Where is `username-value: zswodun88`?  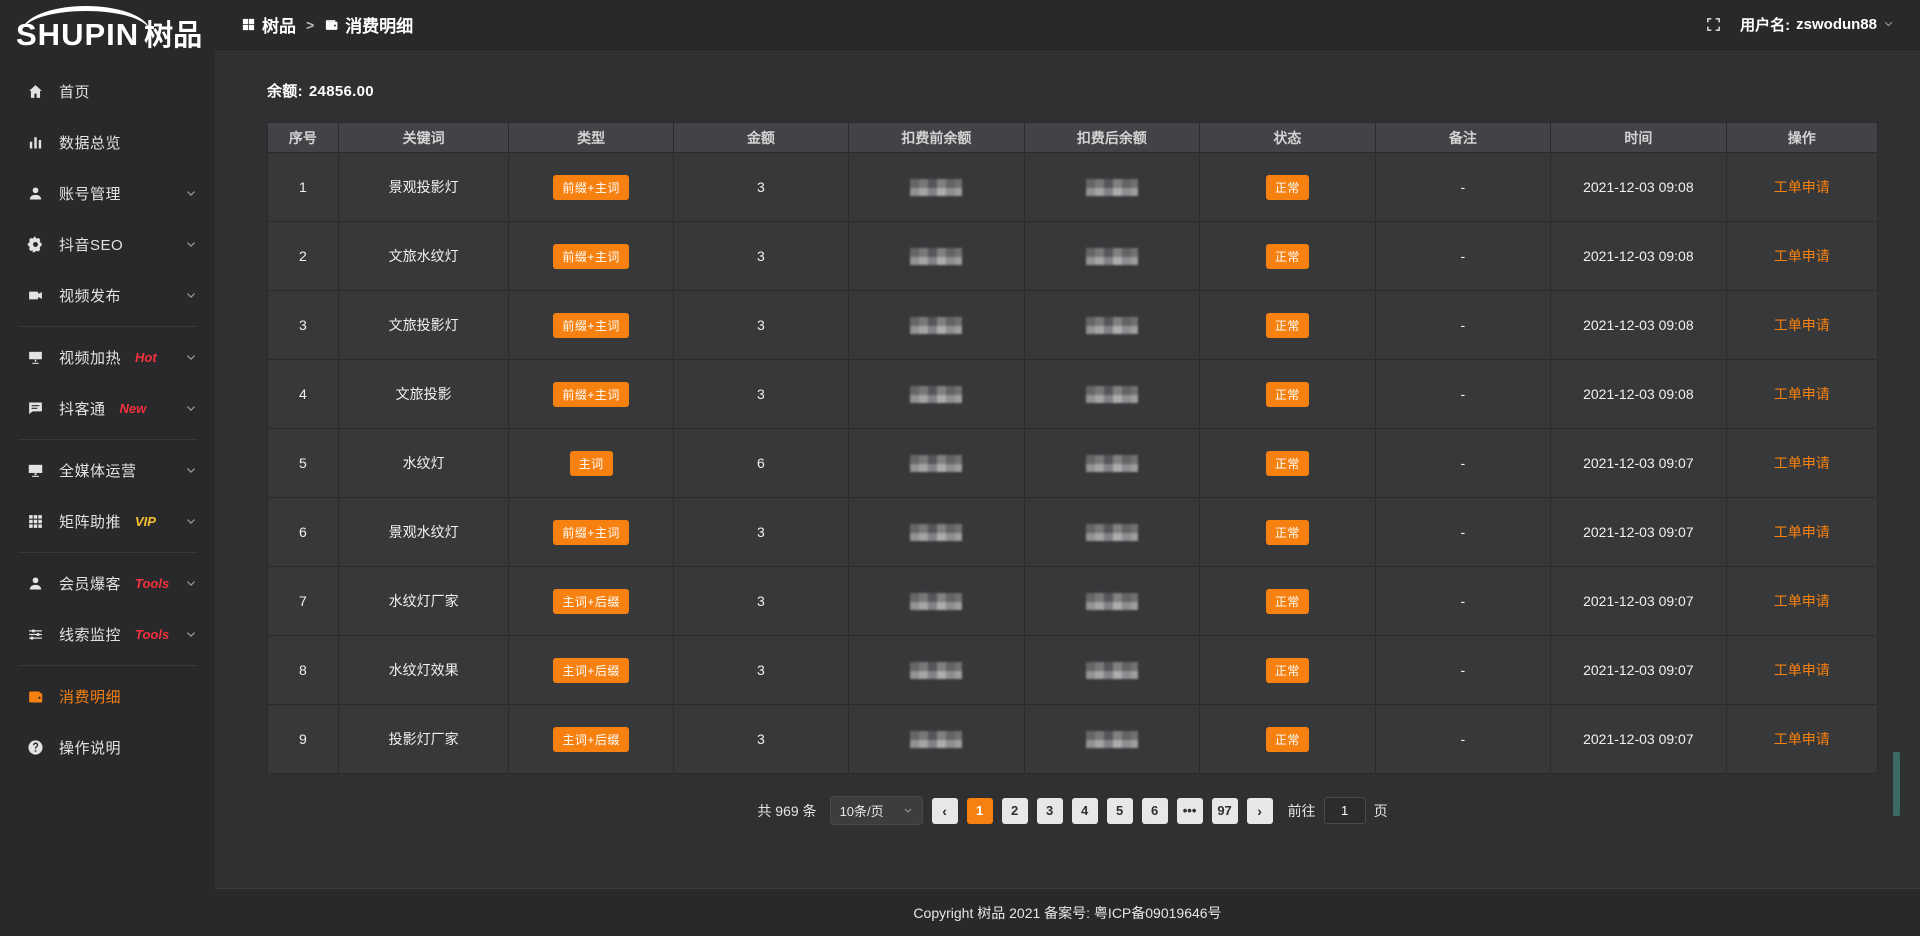 username-value: zswodun88 is located at coordinates (1836, 24).